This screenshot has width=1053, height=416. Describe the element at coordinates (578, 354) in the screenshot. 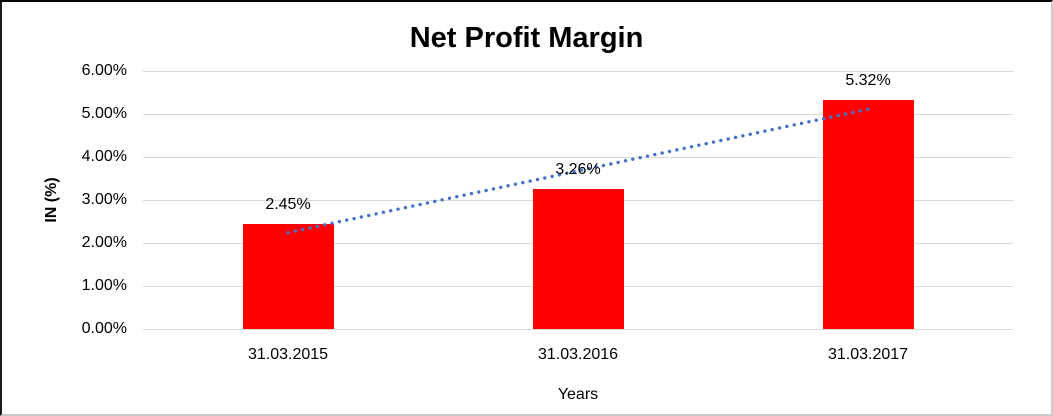

I see `x-tick-label: 31.03.2016` at that location.